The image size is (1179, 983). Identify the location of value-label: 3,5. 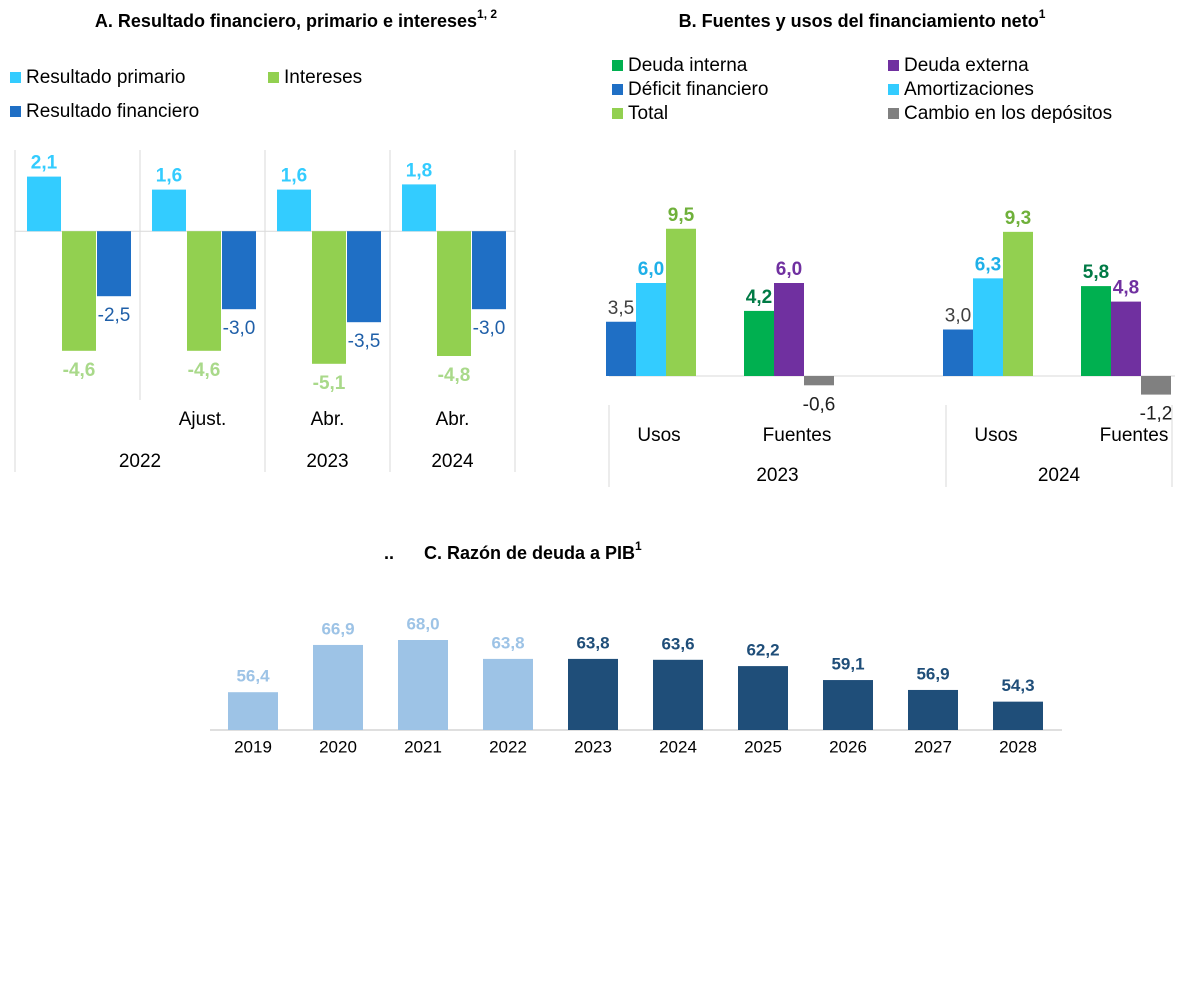
(621, 308).